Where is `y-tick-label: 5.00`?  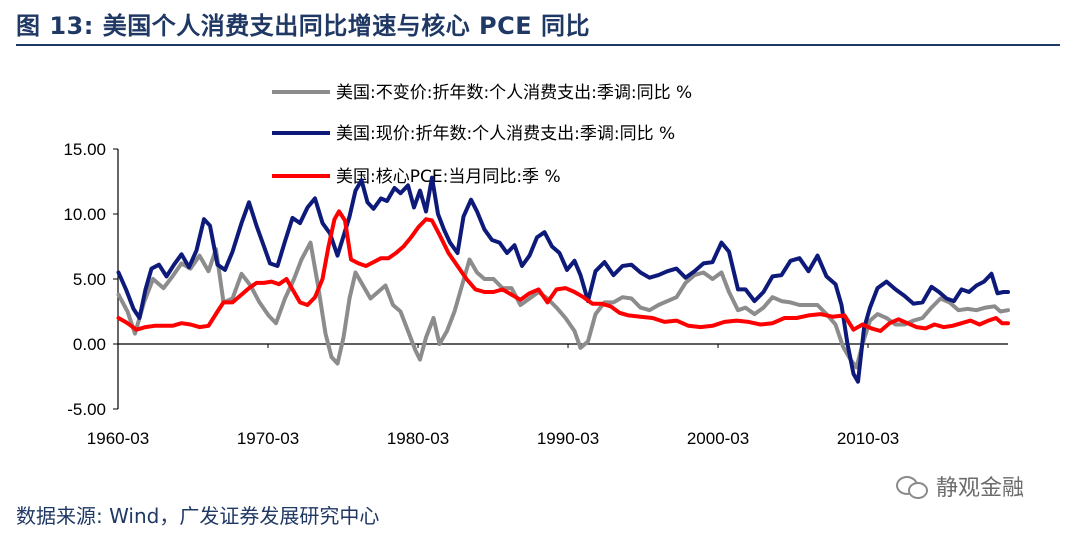 y-tick-label: 5.00 is located at coordinates (89, 279).